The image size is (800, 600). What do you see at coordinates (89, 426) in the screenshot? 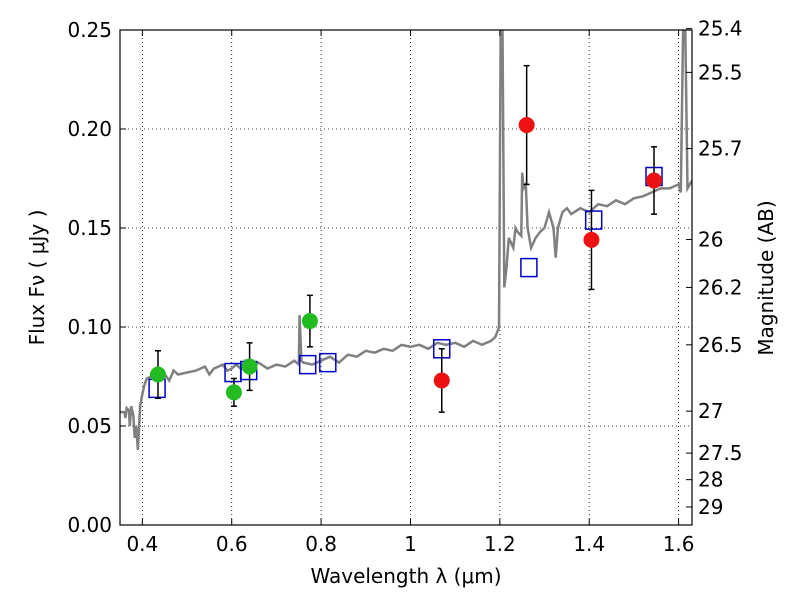
I see `y-tick-label: 0.05` at bounding box center [89, 426].